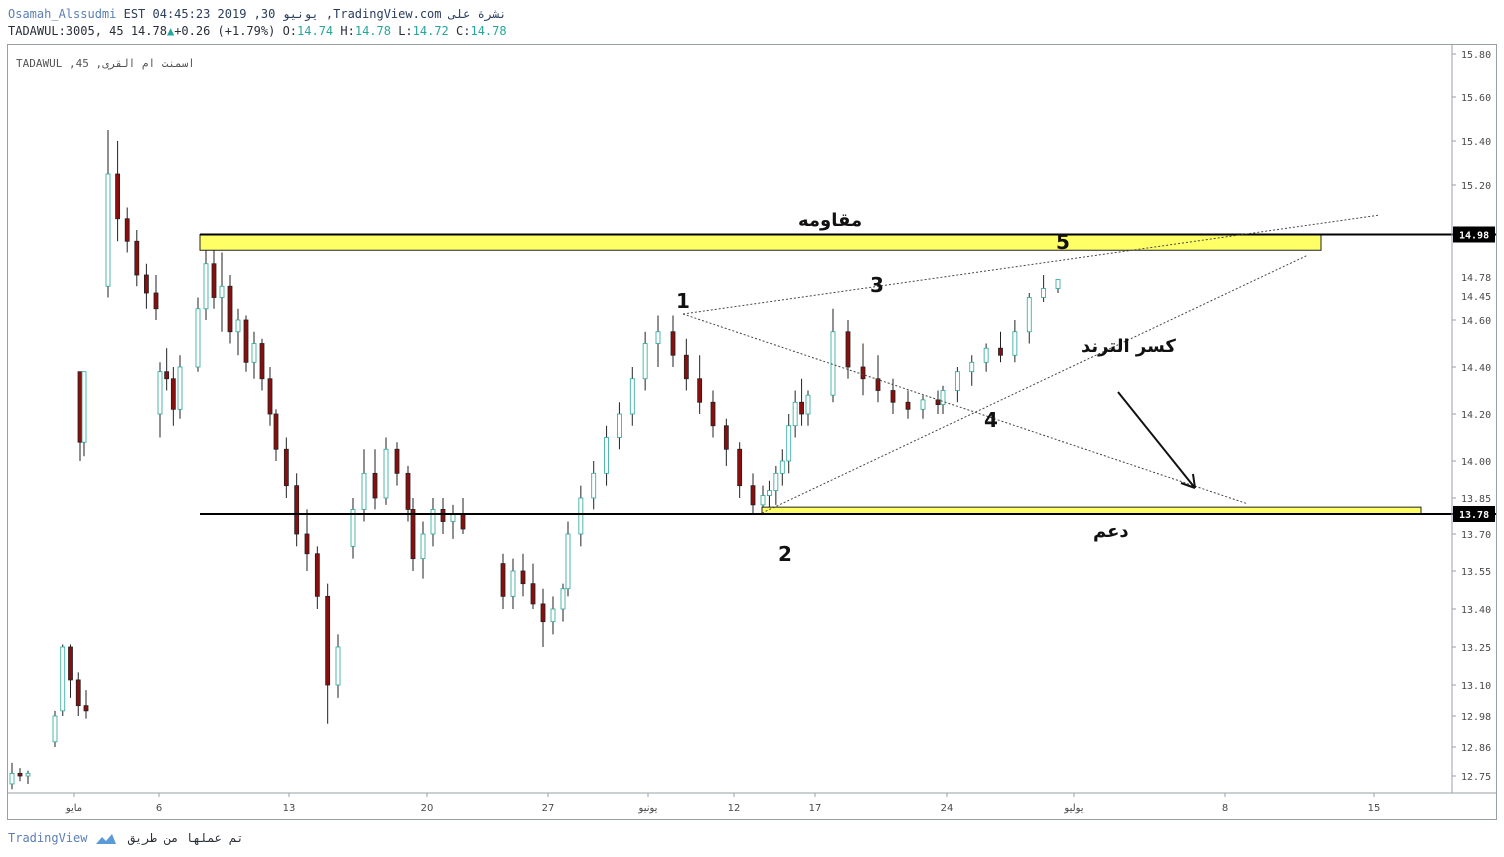 Image resolution: width=1504 pixels, height=857 pixels. What do you see at coordinates (315, 31) in the screenshot?
I see `open-value: 14.74` at bounding box center [315, 31].